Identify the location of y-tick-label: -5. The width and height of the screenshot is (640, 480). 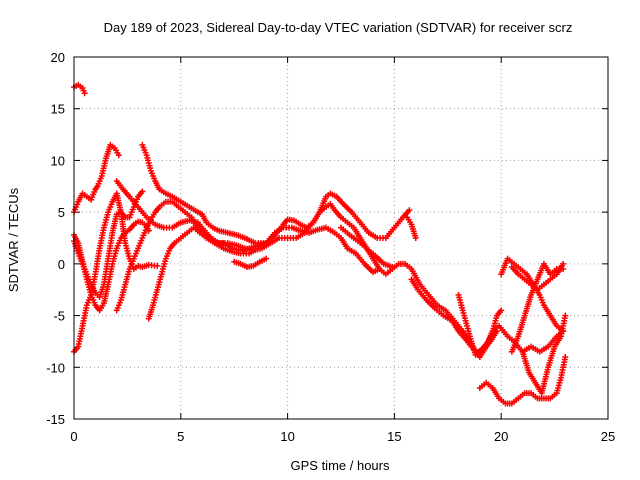
(59, 316).